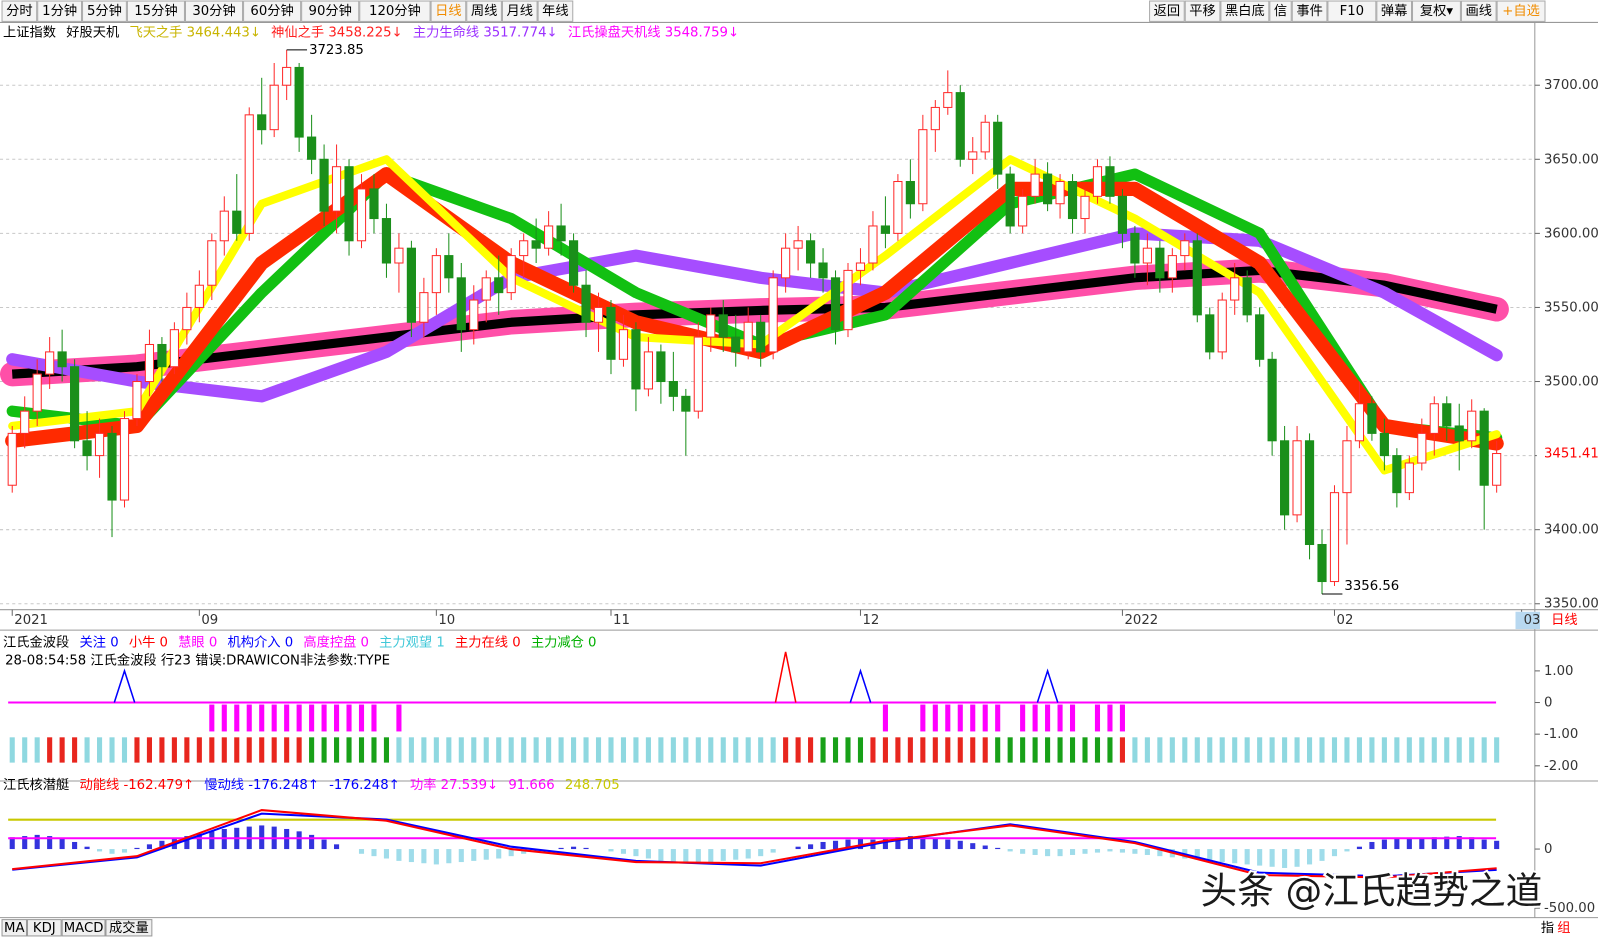  I want to click on toolbar-label: 月线, so click(520, 11).